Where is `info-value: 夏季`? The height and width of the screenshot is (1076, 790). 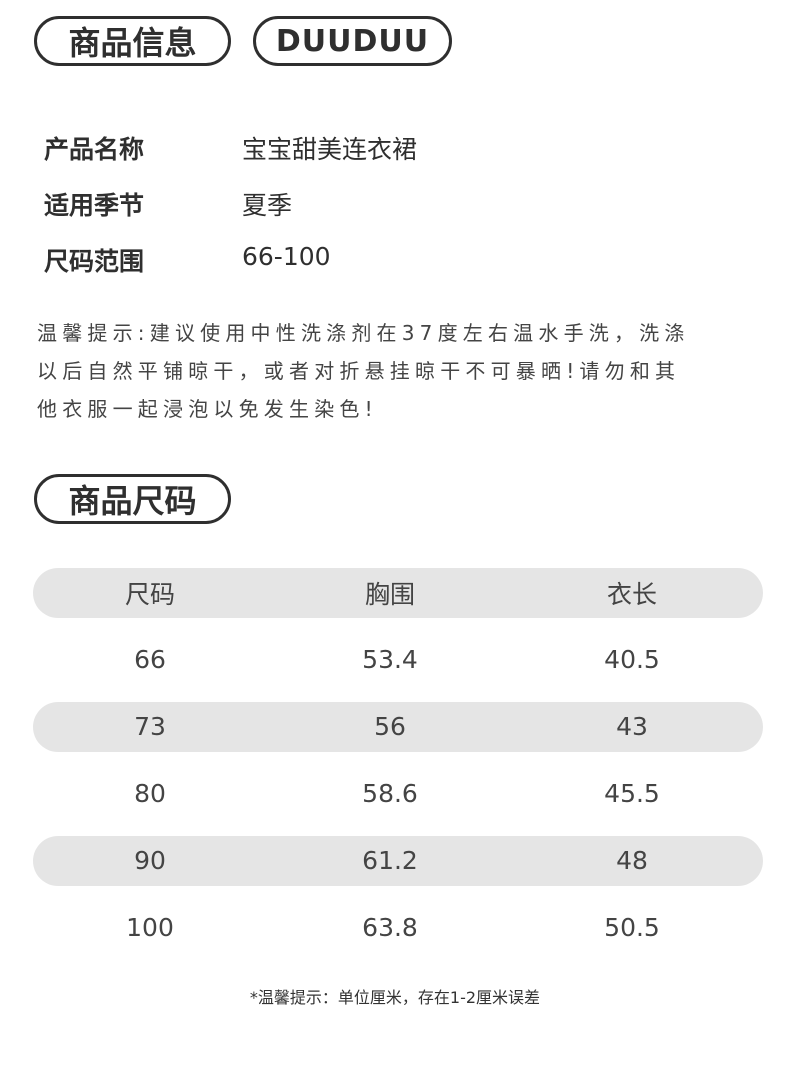 info-value: 夏季 is located at coordinates (267, 205).